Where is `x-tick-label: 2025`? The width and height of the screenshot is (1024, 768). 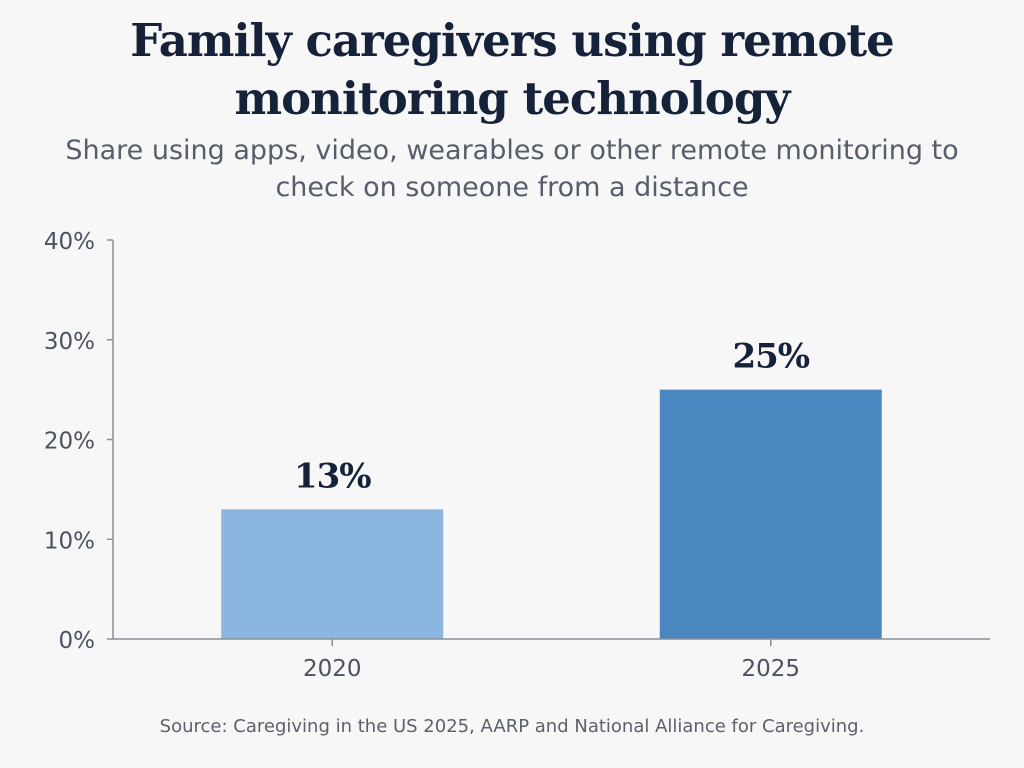
x-tick-label: 2025 is located at coordinates (770, 669).